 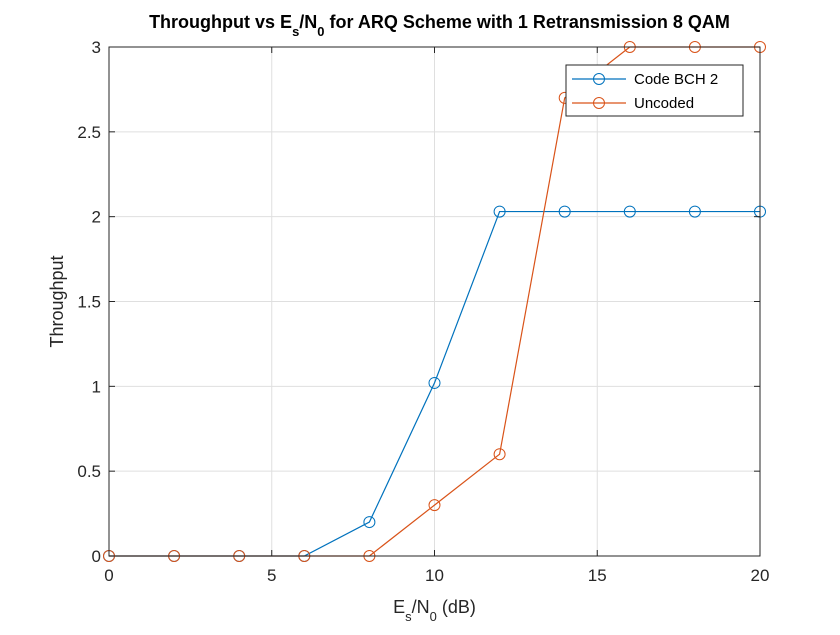 What do you see at coordinates (399, 607) in the screenshot?
I see `x-axis-label-part-0: E` at bounding box center [399, 607].